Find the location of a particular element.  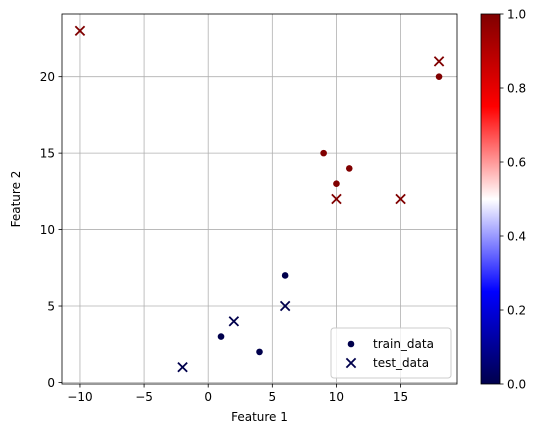

x-tick-label: −5 is located at coordinates (144, 397).